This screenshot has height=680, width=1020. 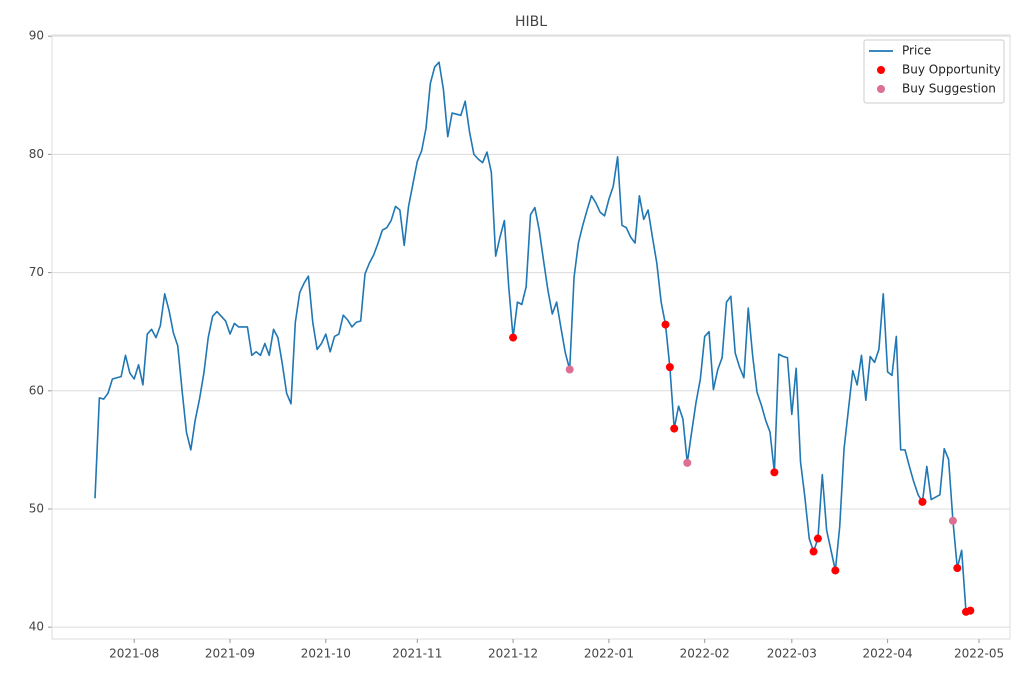 What do you see at coordinates (326, 654) in the screenshot?
I see `x-tick-label: 2021-10` at bounding box center [326, 654].